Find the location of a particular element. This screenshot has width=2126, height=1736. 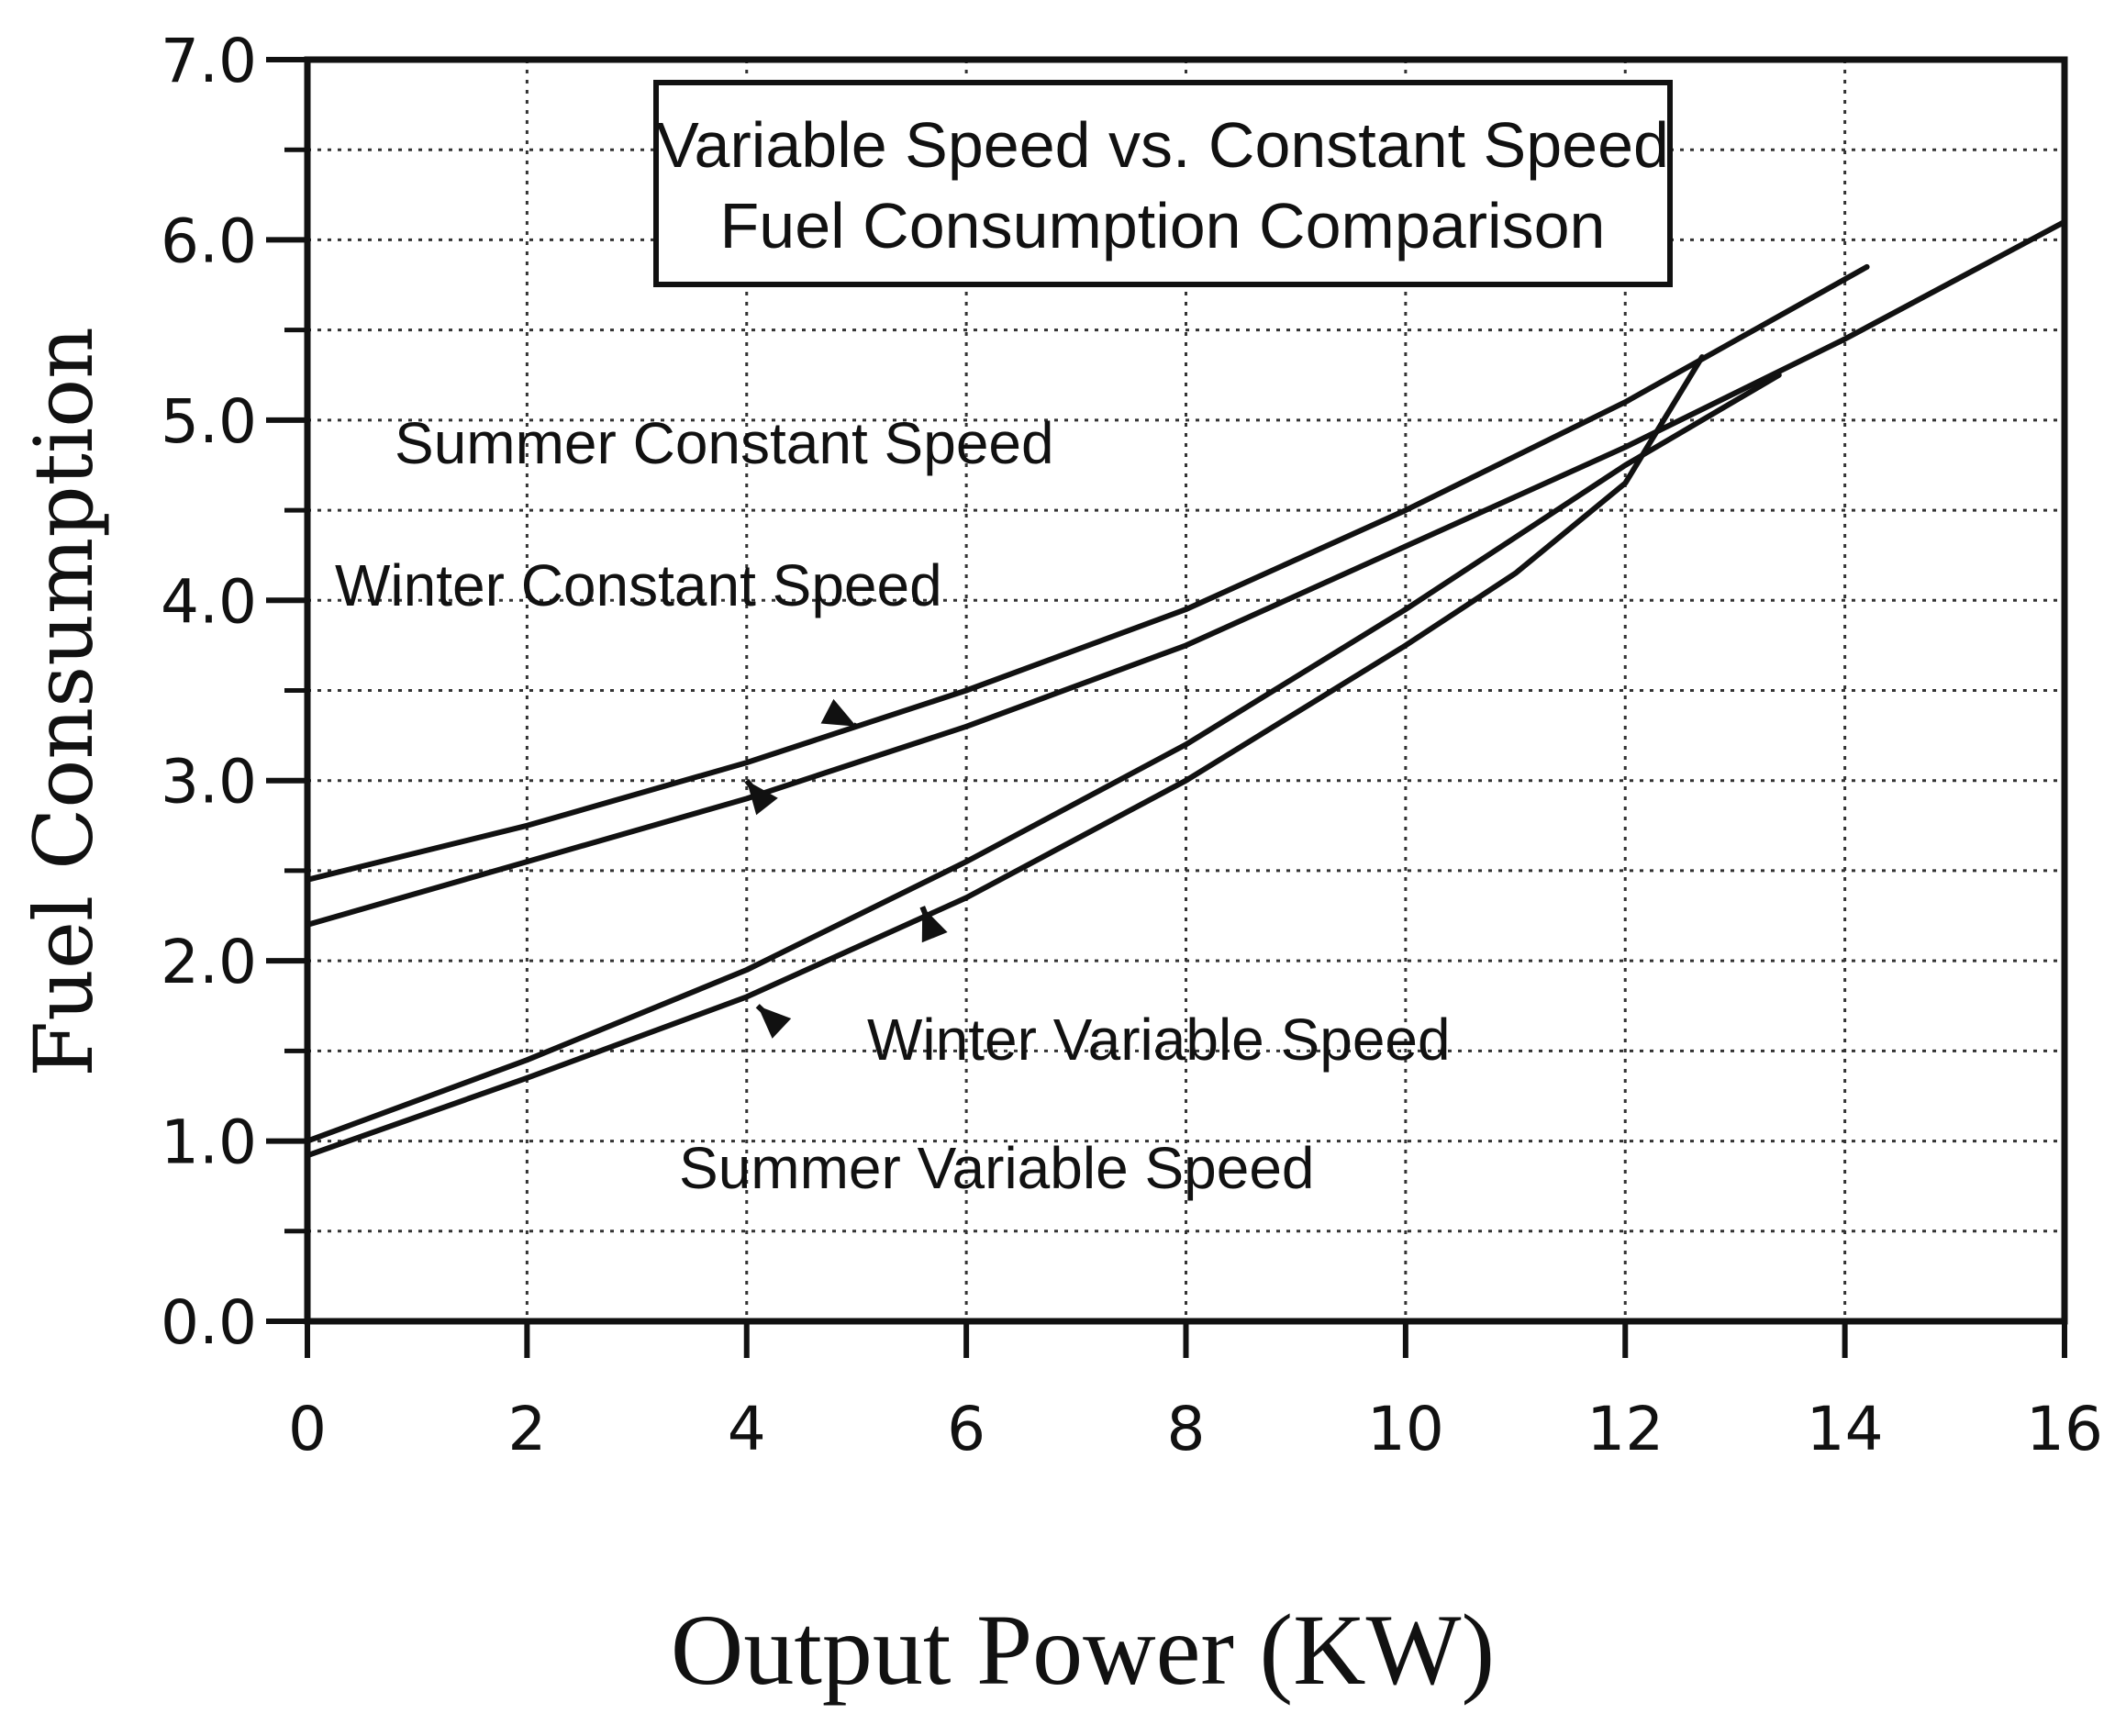

x-tick-label: 10 is located at coordinates (1405, 1429).